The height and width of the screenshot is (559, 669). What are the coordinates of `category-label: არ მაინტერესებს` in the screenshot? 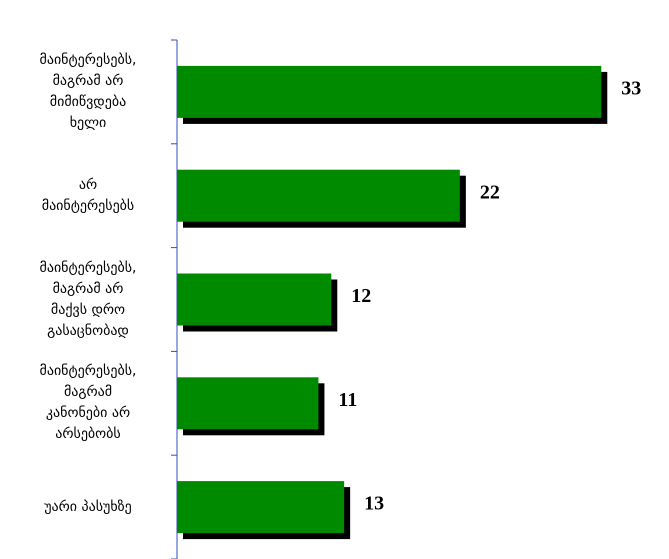 It's located at (88, 195).